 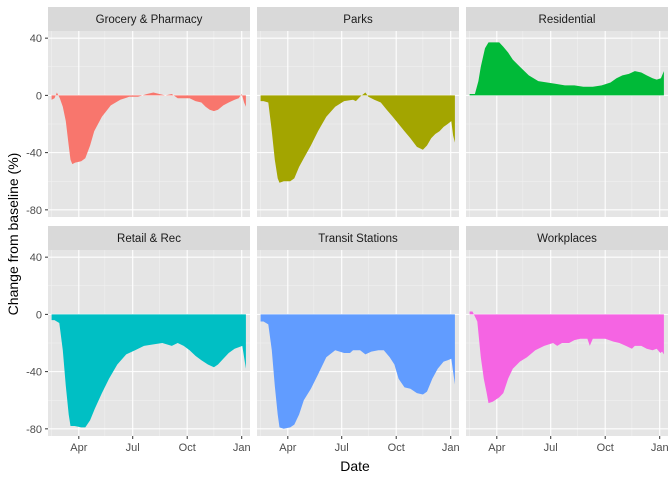 I want to click on x-axis-title: Date, so click(x=355, y=466).